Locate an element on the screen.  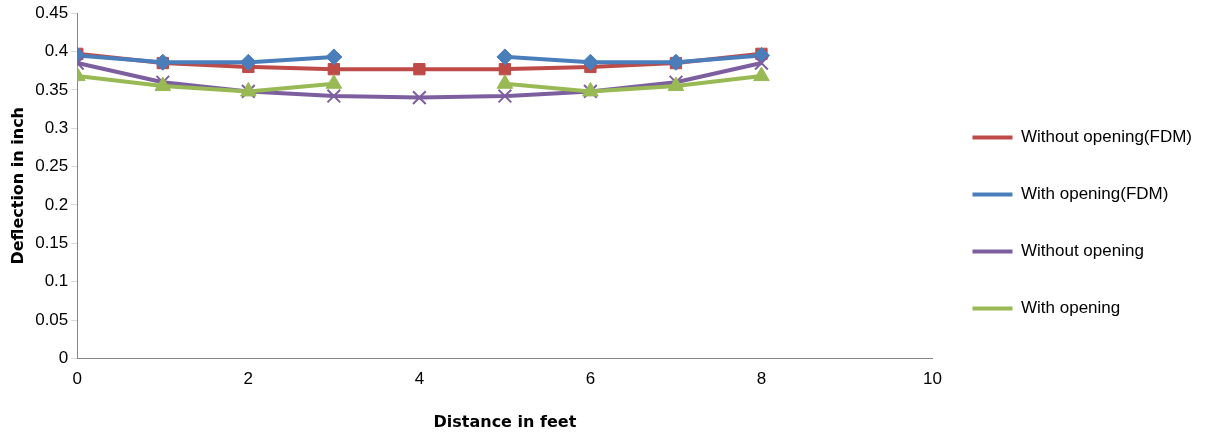
y-tick-label: 0.3 is located at coordinates (56, 127).